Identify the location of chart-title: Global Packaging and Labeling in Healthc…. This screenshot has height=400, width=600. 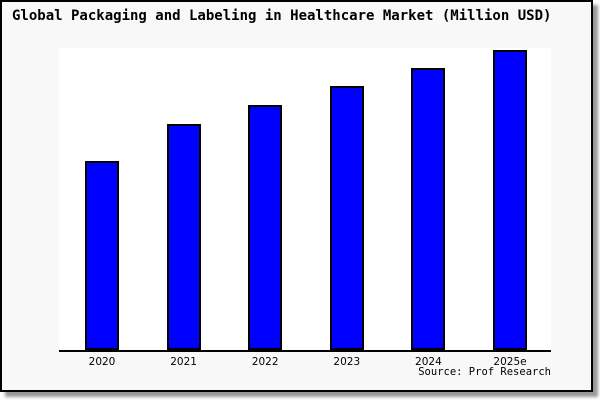
(282, 16).